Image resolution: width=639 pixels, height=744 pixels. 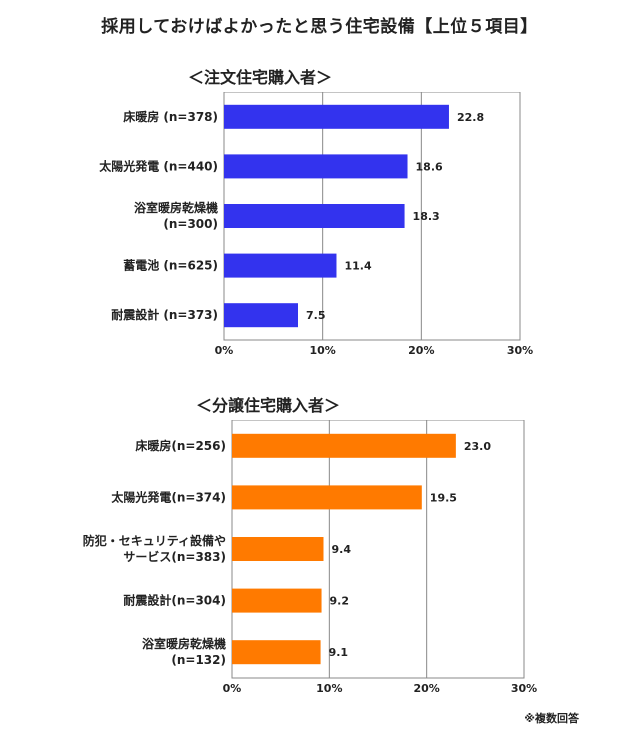 What do you see at coordinates (426, 216) in the screenshot?
I see `data-label: 18.3` at bounding box center [426, 216].